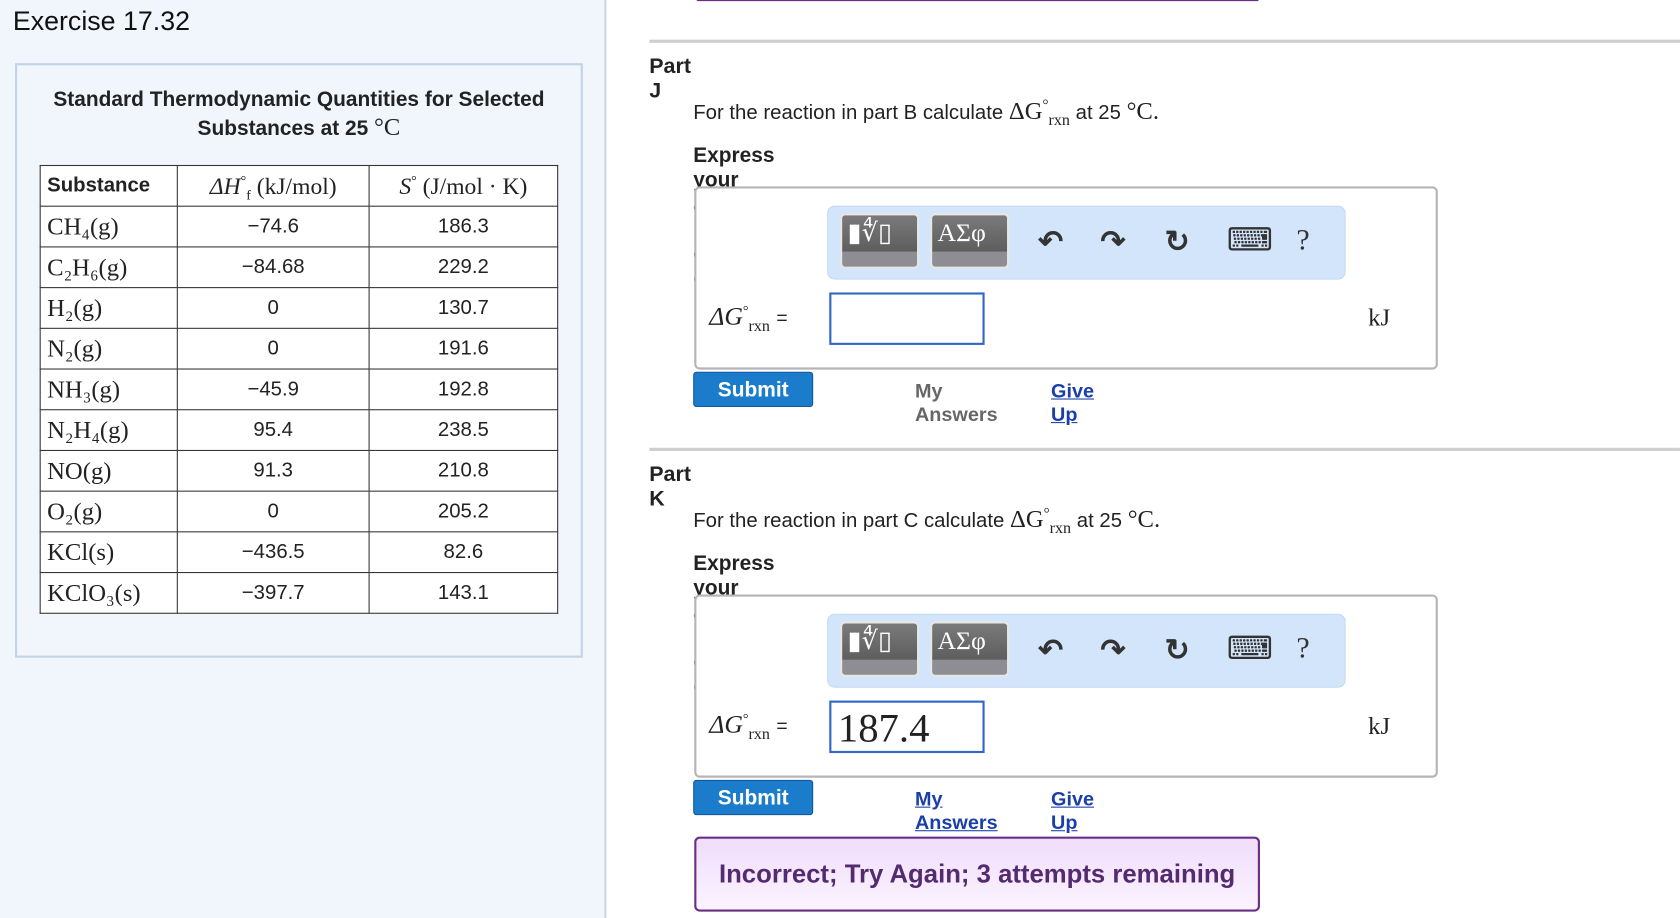  I want to click on entropy-cell: 186.3, so click(463, 226).